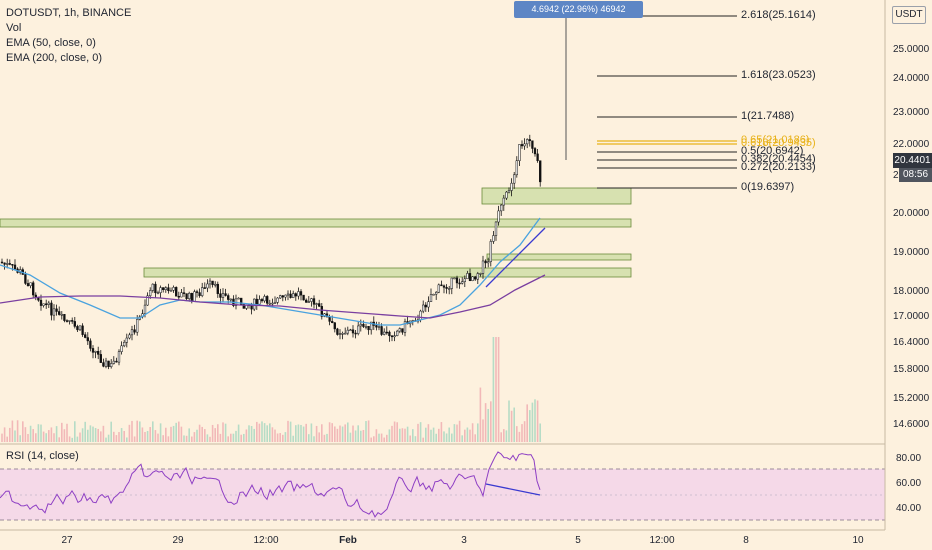 The image size is (932, 550). What do you see at coordinates (911, 398) in the screenshot?
I see `price-tick-label: 15.2000` at bounding box center [911, 398].